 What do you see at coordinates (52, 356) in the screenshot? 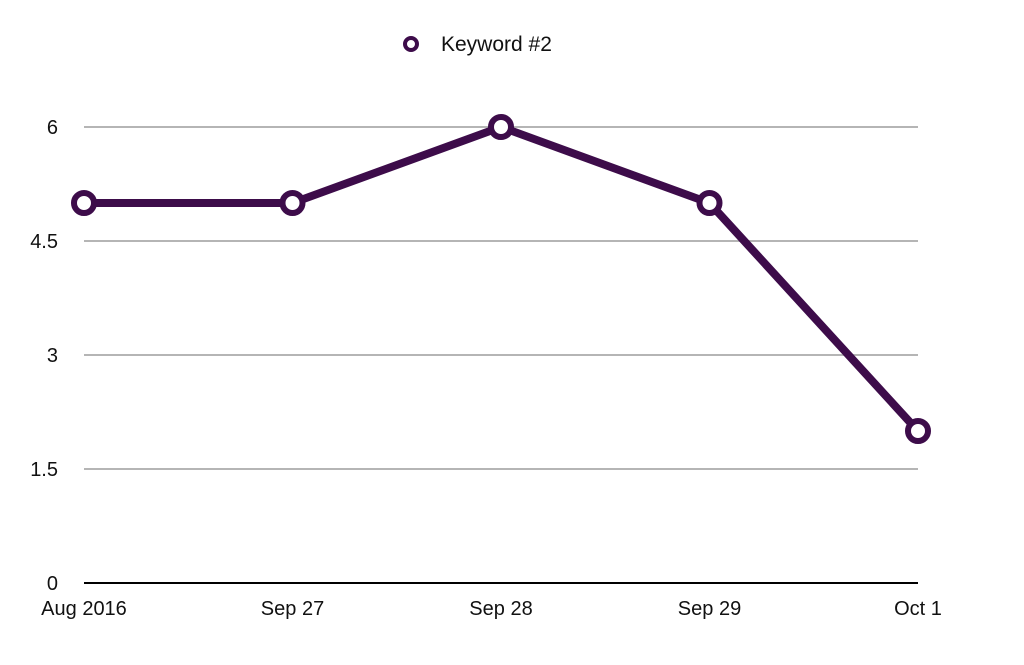
I see `y-tick-label-2: 3` at bounding box center [52, 356].